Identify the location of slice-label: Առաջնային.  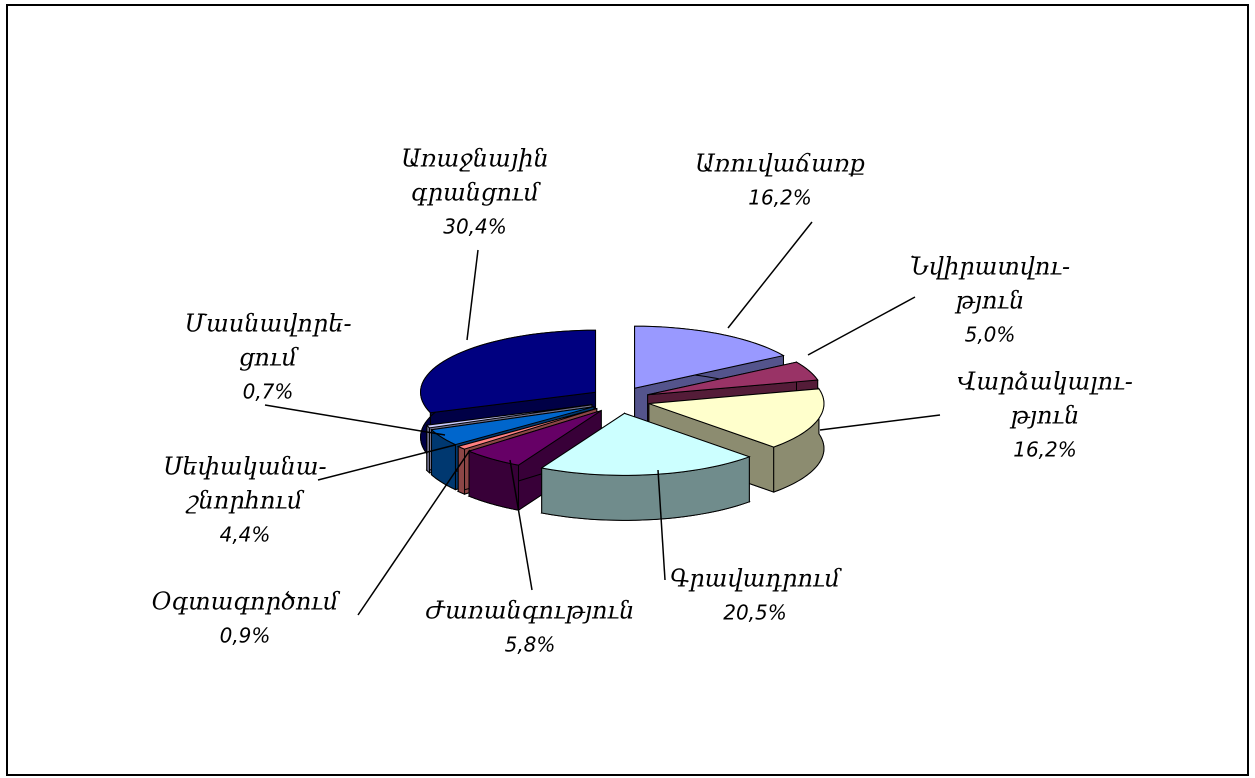
(474, 159).